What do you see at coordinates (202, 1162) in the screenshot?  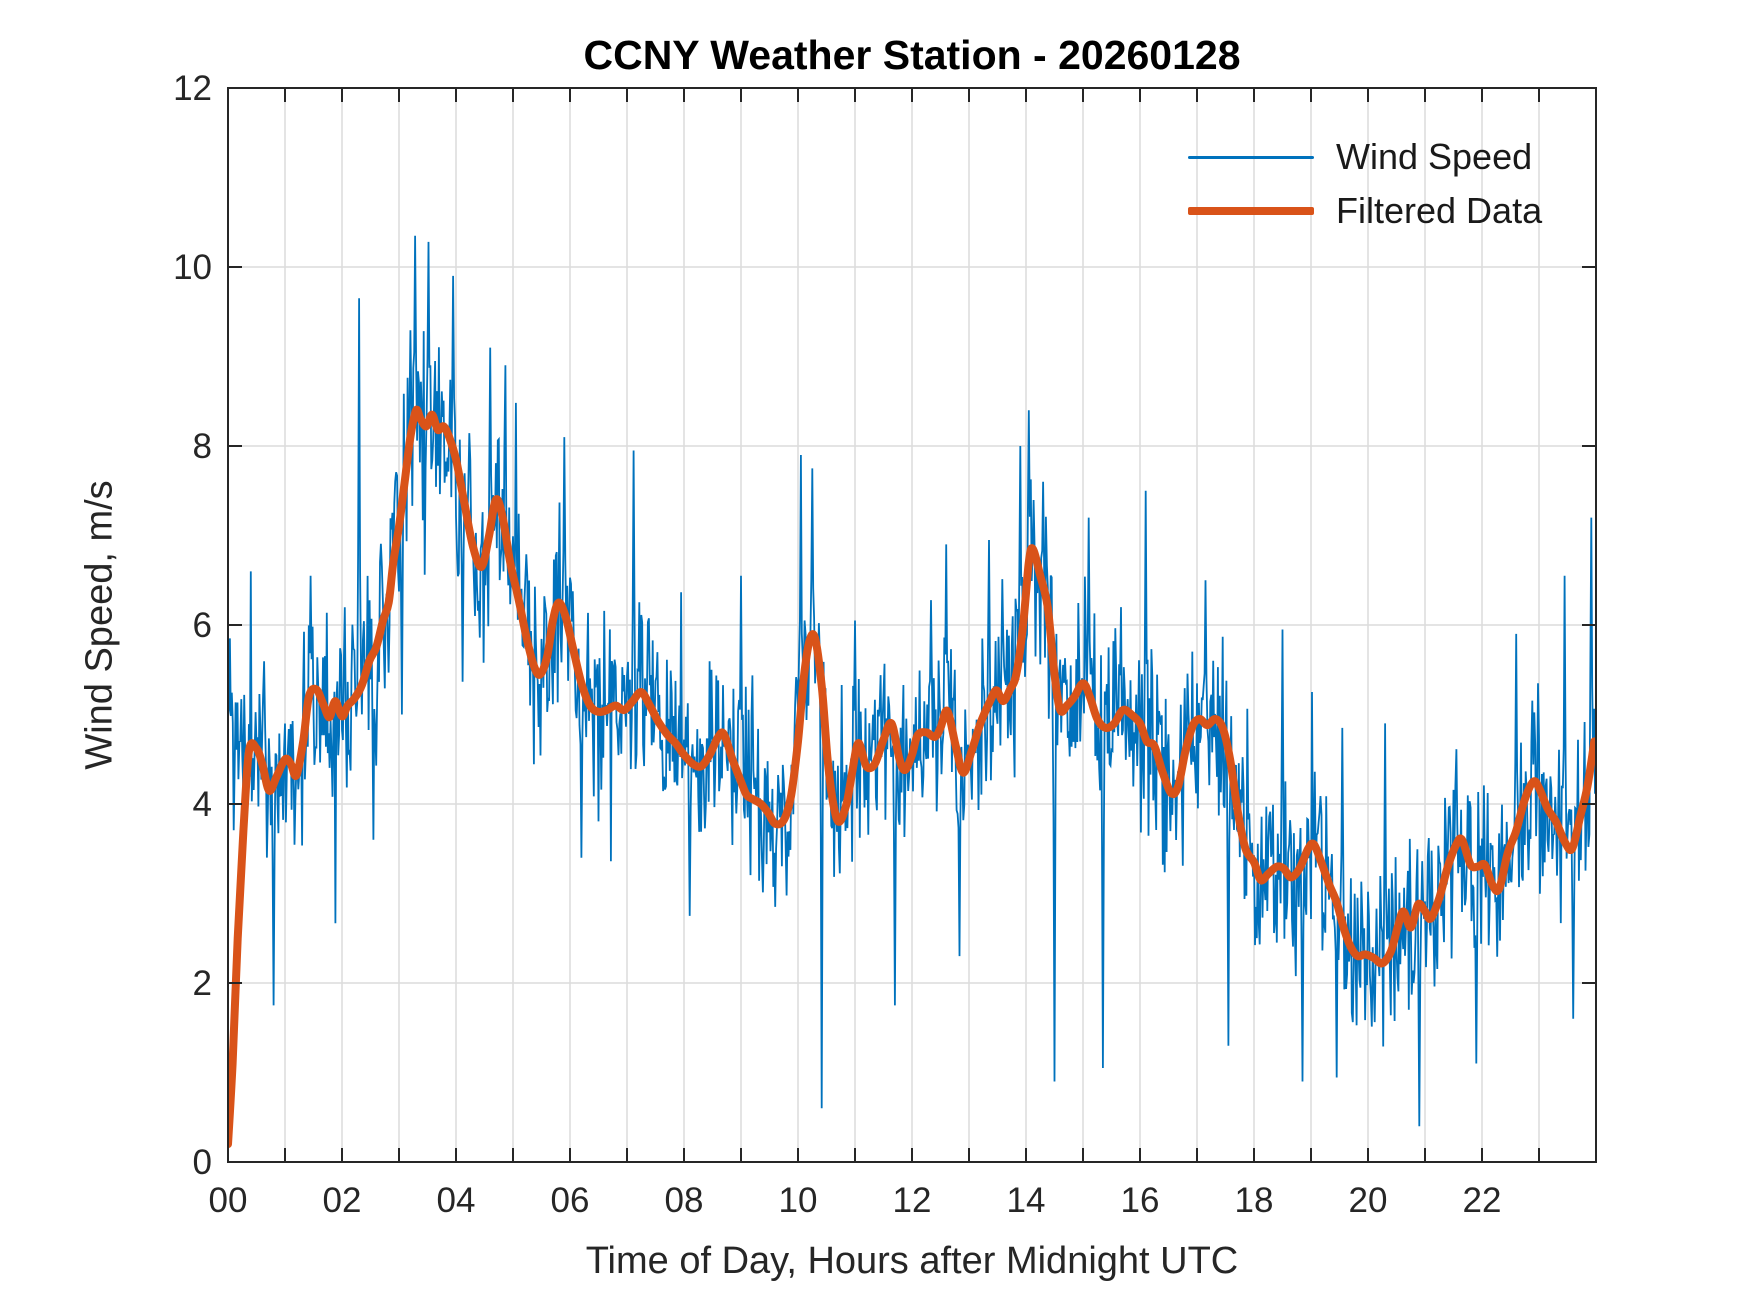 I see `svg-text: 0` at bounding box center [202, 1162].